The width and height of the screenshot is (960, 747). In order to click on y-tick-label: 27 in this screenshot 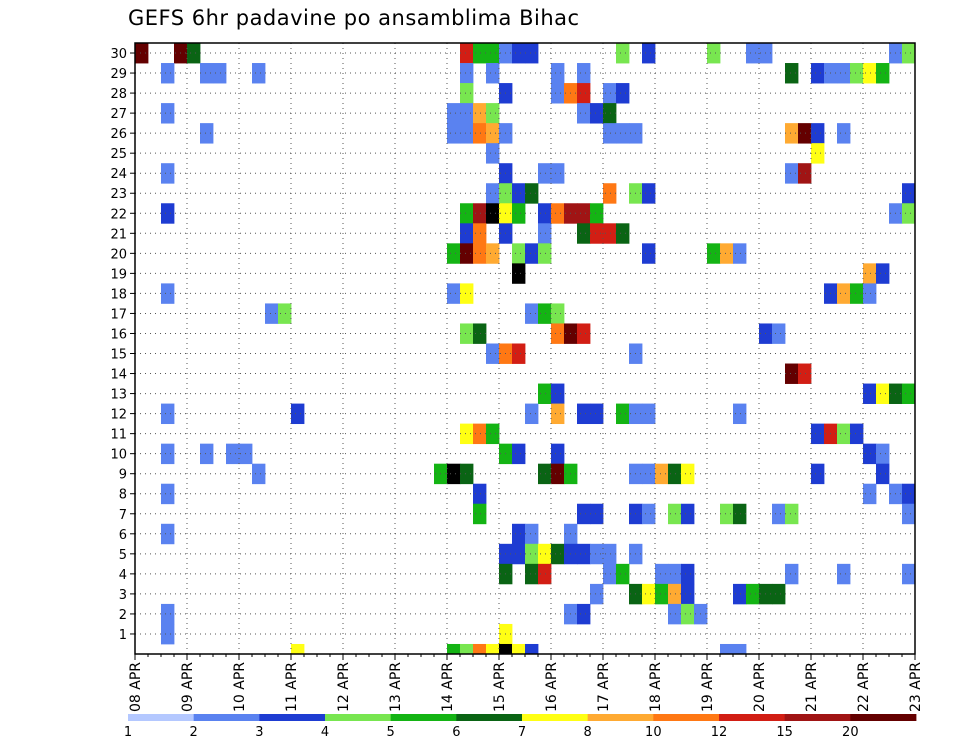, I will do `click(118, 114)`.